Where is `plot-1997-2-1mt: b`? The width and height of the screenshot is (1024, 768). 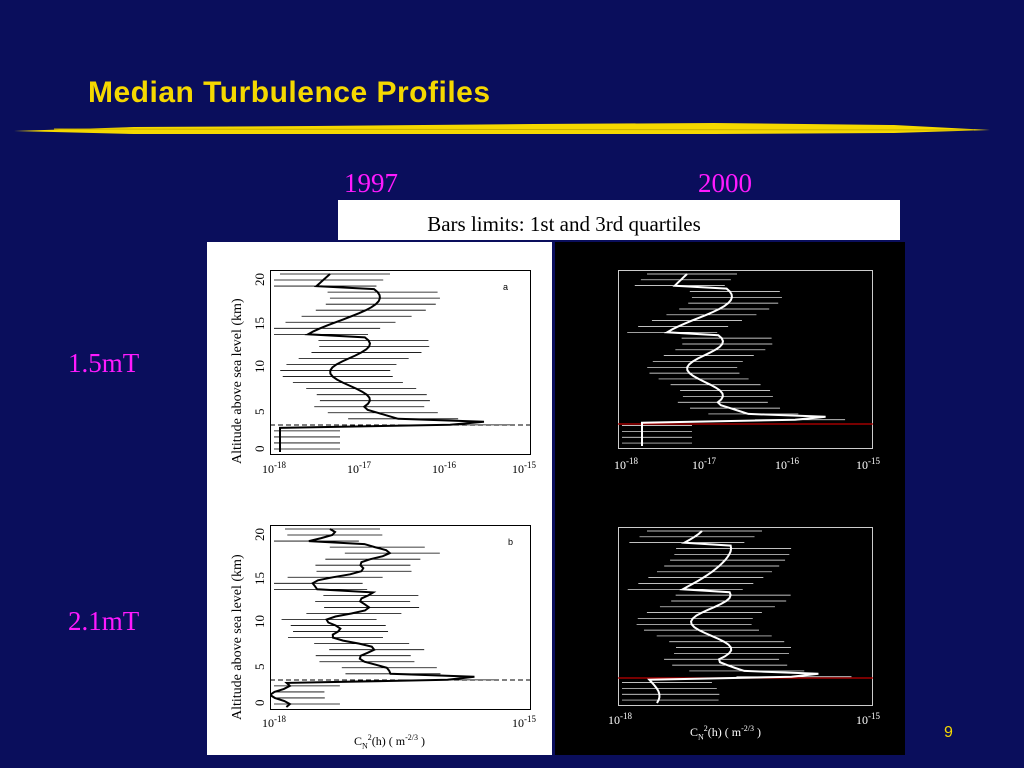
plot-1997-2-1mt: b is located at coordinates (400, 617).